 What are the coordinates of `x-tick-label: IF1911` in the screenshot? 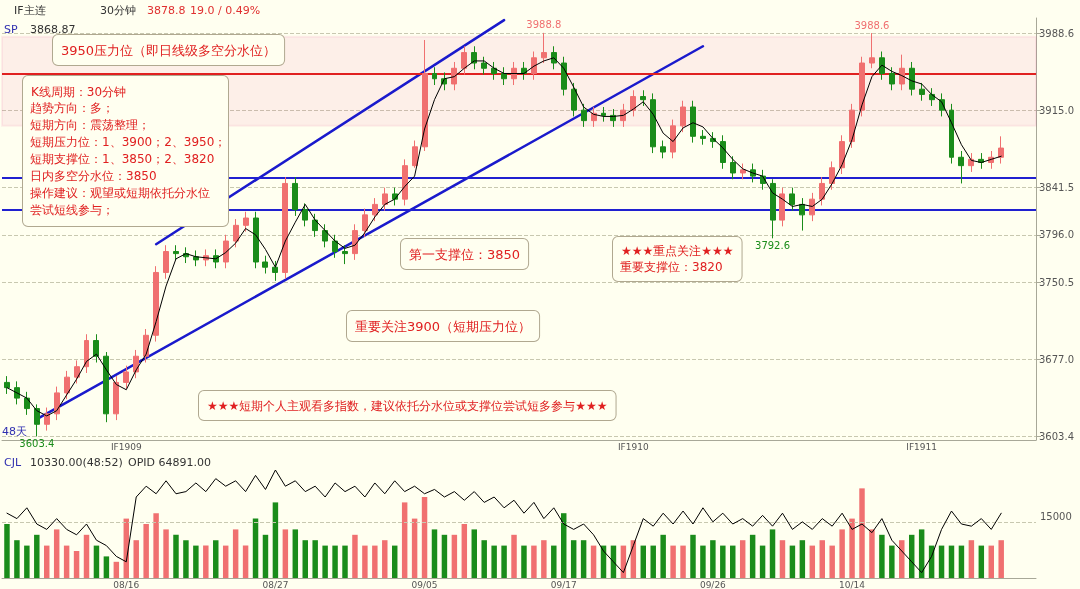 It's located at (922, 446).